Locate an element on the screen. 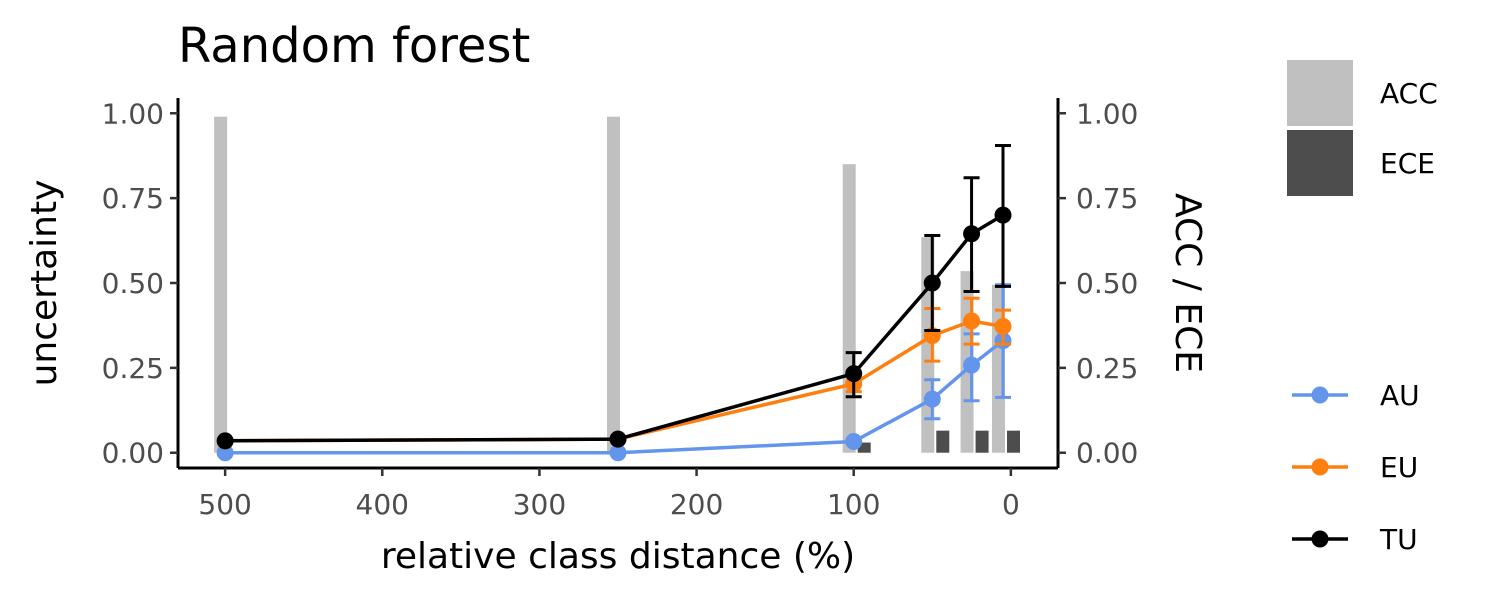  legend-label-tu: TU is located at coordinates (1398, 539).